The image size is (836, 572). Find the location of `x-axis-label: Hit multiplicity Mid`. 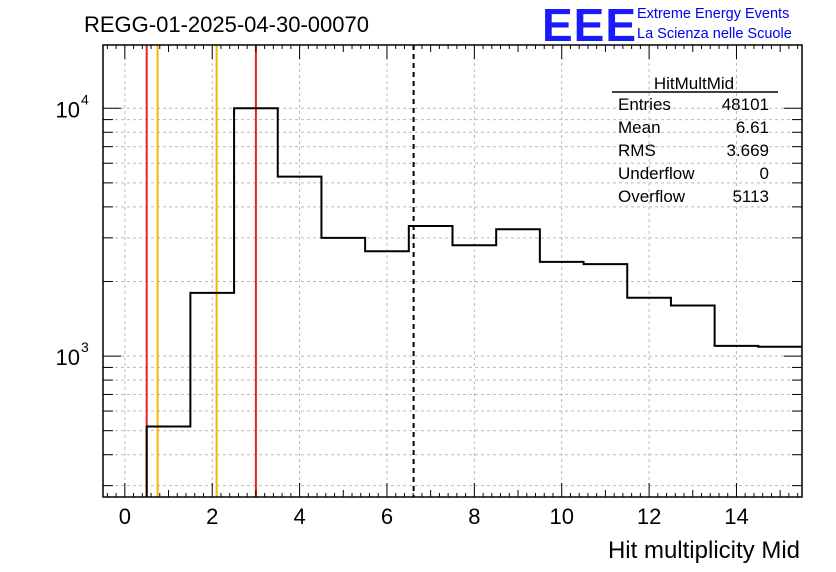

x-axis-label: Hit multiplicity Mid is located at coordinates (704, 550).